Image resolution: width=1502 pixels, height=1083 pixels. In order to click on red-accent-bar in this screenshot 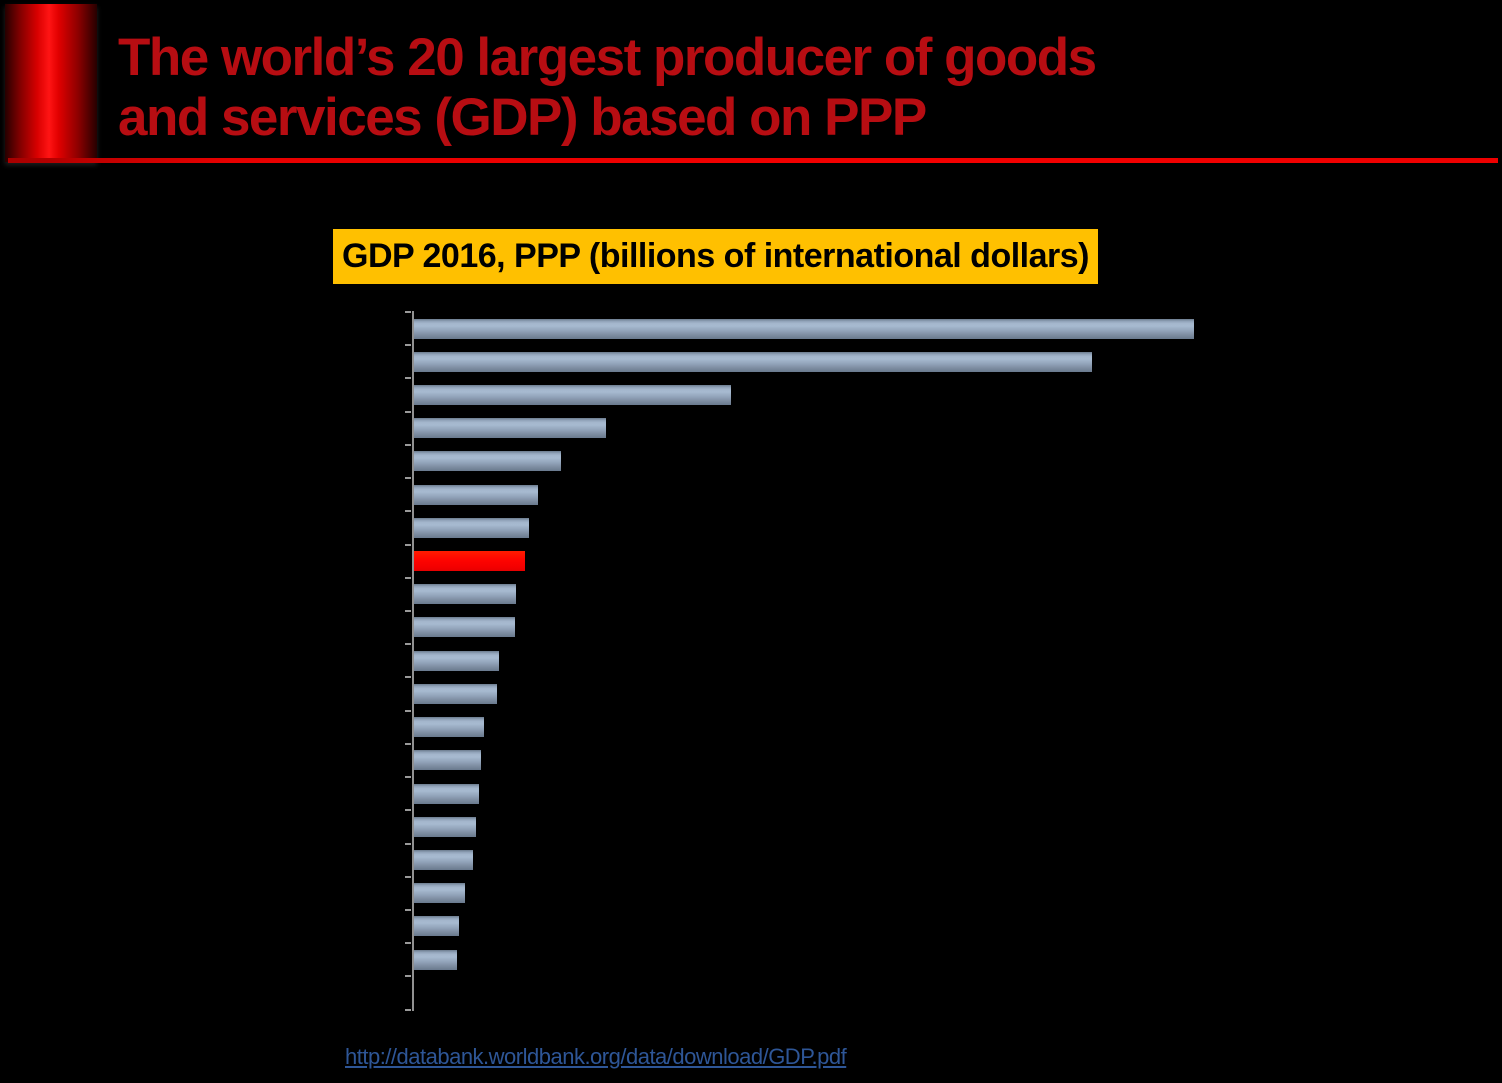, I will do `click(51, 83)`.